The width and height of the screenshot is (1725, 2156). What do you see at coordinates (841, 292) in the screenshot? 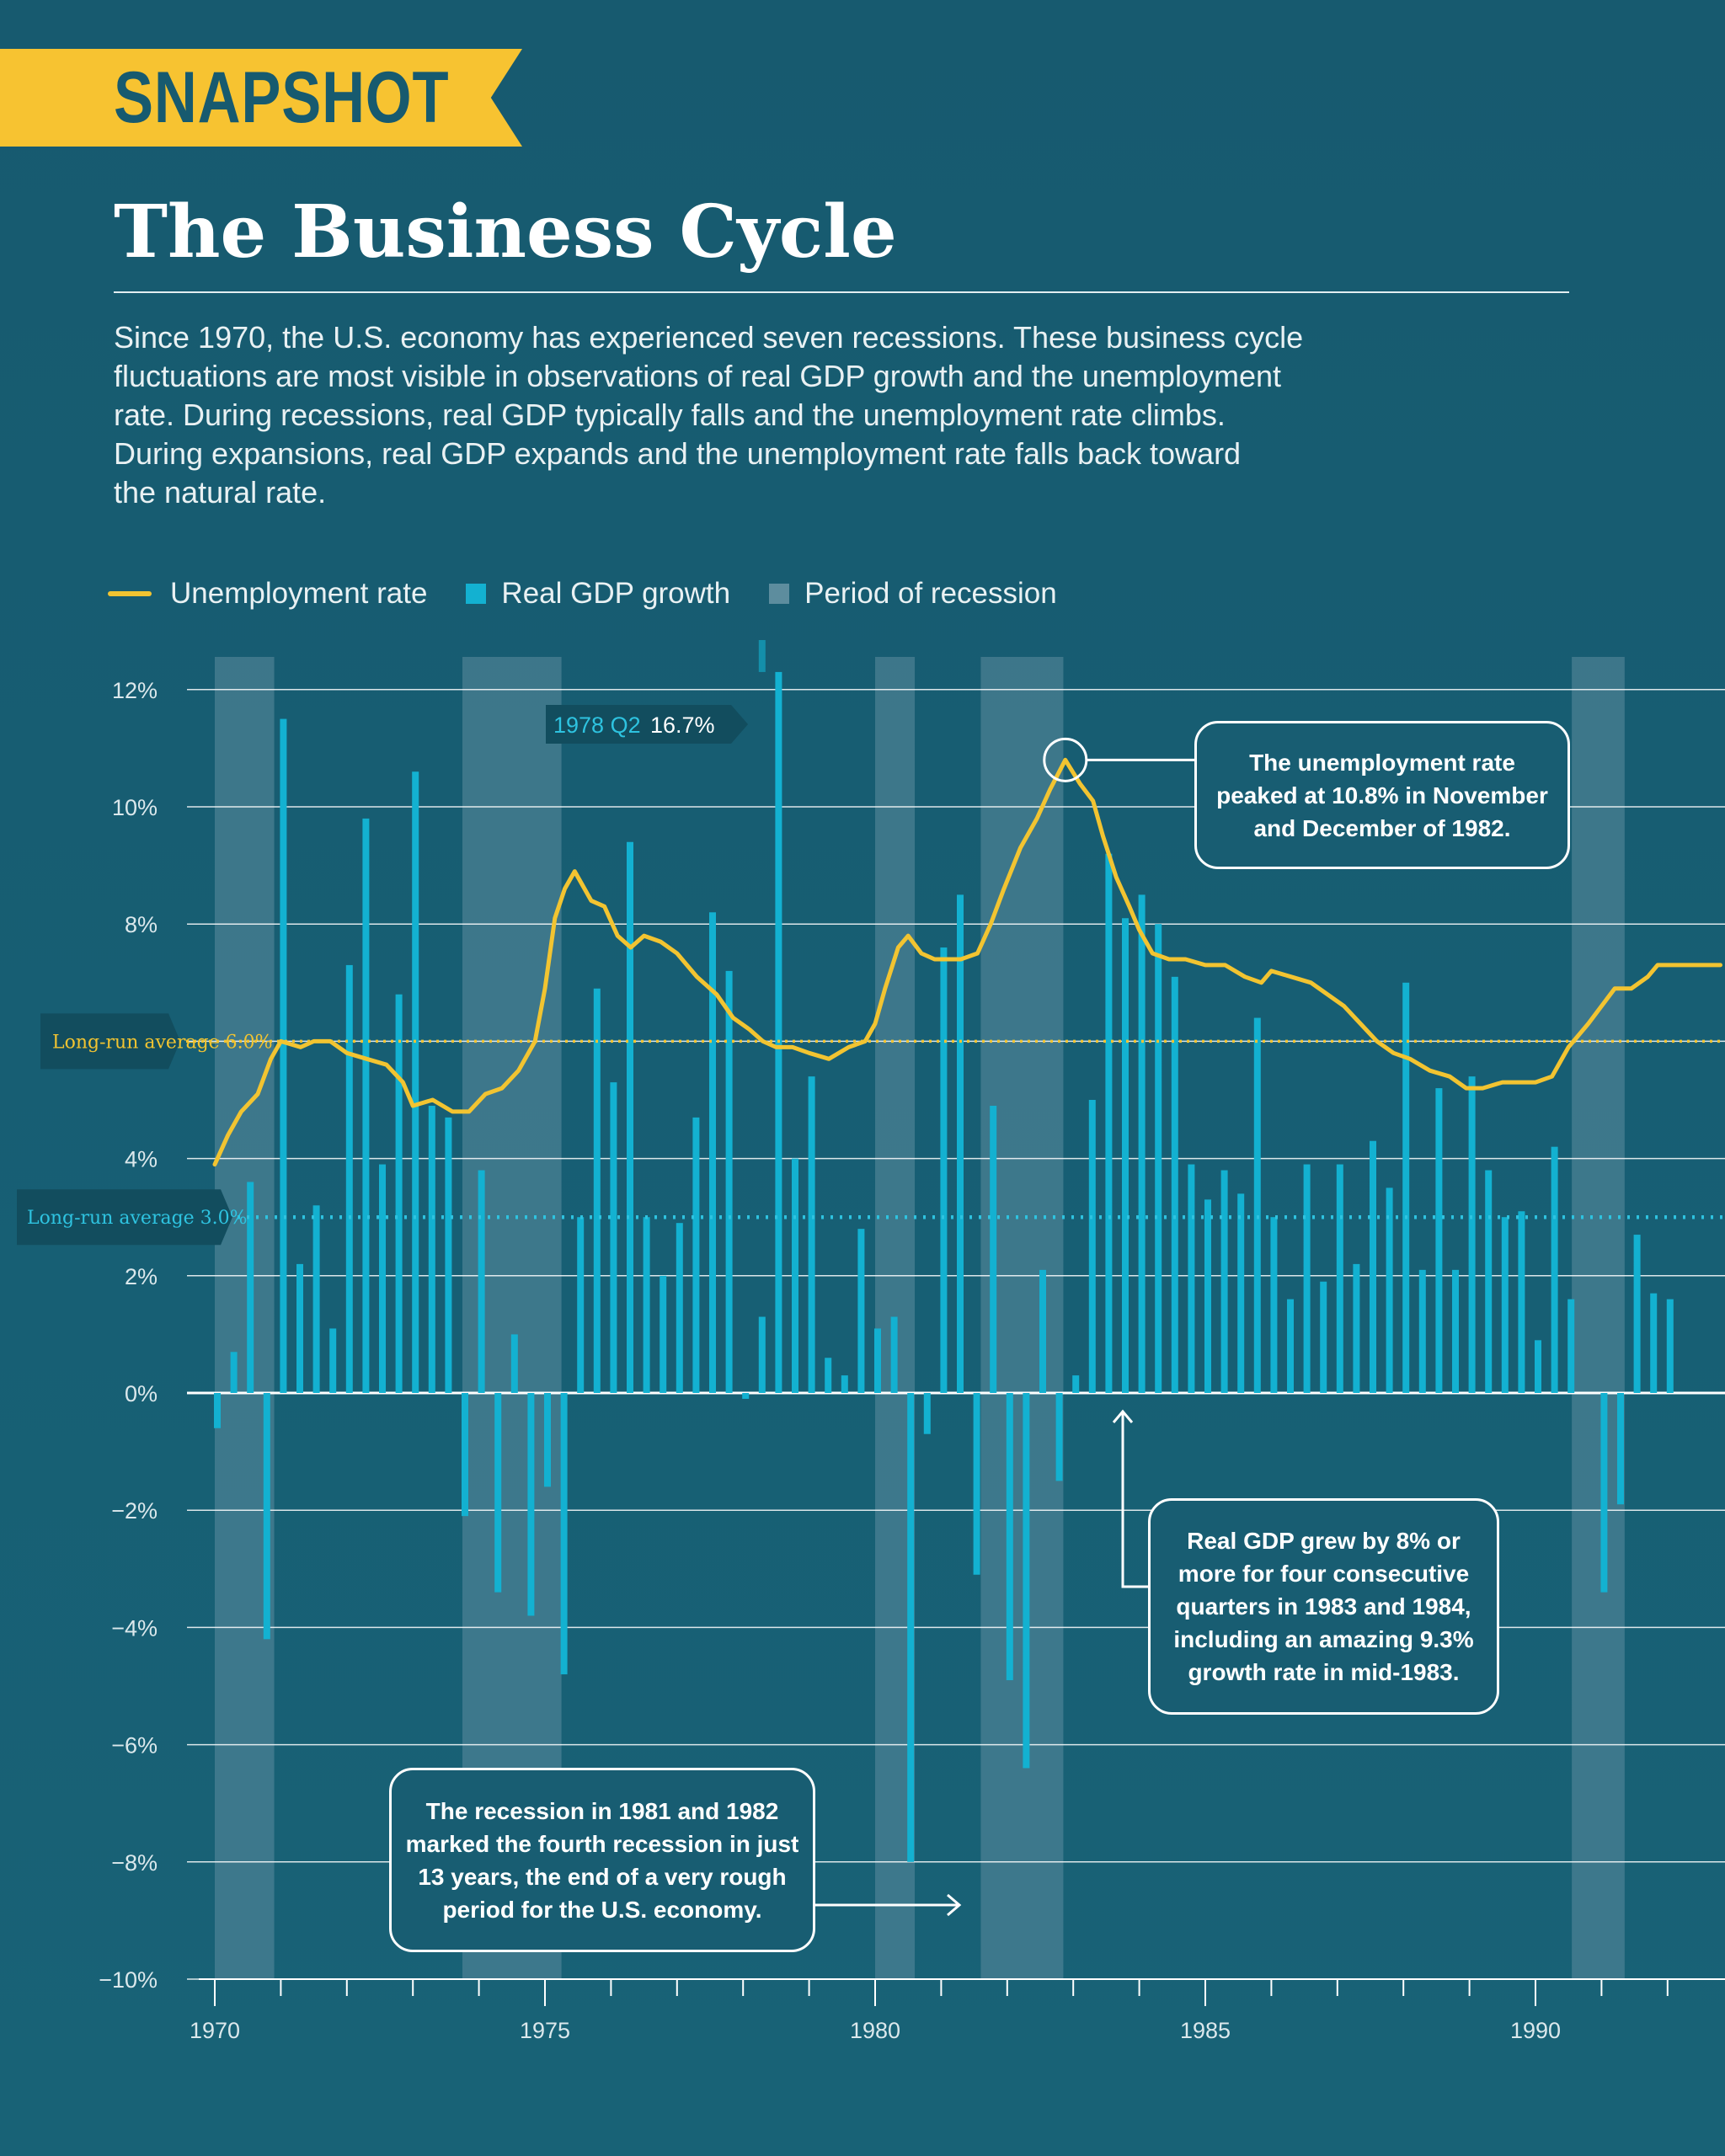
I see `title-divider` at bounding box center [841, 292].